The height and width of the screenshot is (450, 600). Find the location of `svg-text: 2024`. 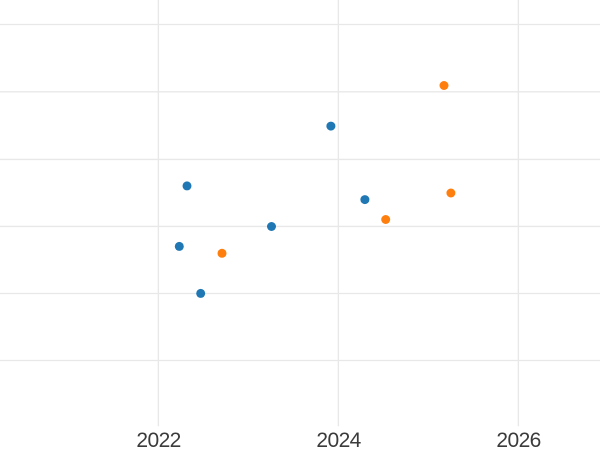

svg-text: 2024 is located at coordinates (338, 439).